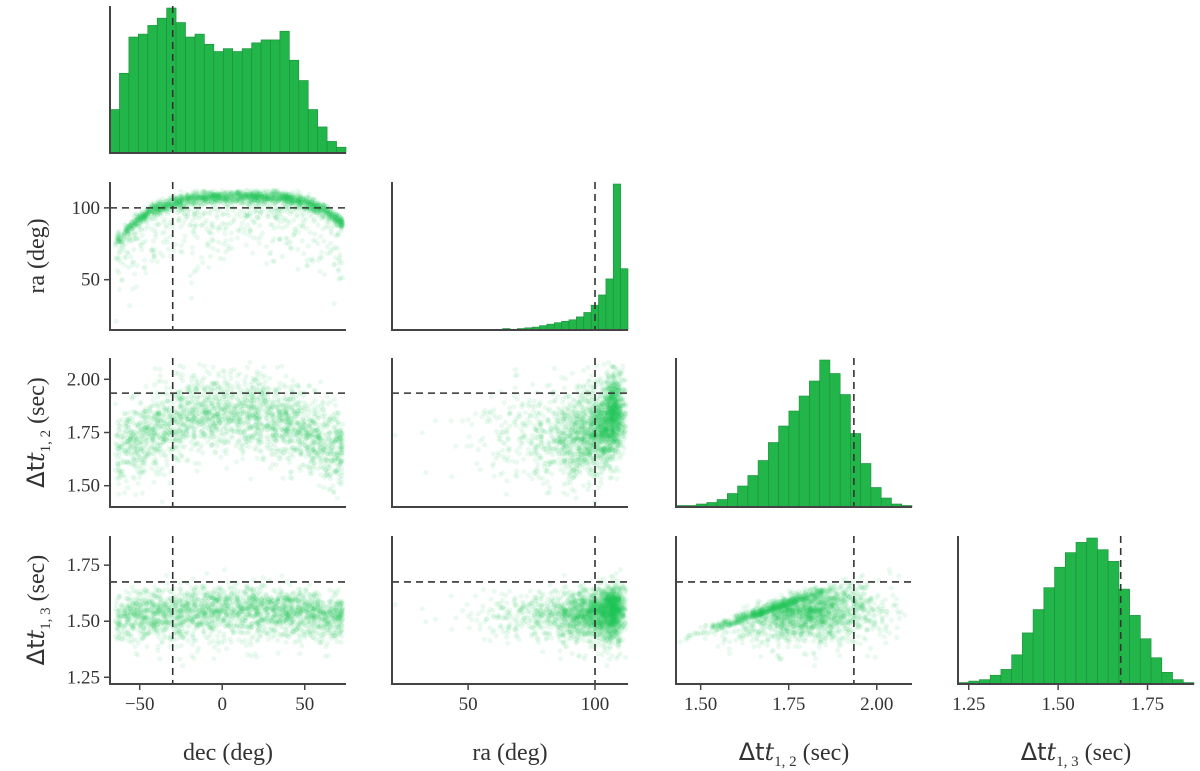 This screenshot has width=1200, height=771. I want to click on y-axis-label: ra (deg), so click(37, 255).